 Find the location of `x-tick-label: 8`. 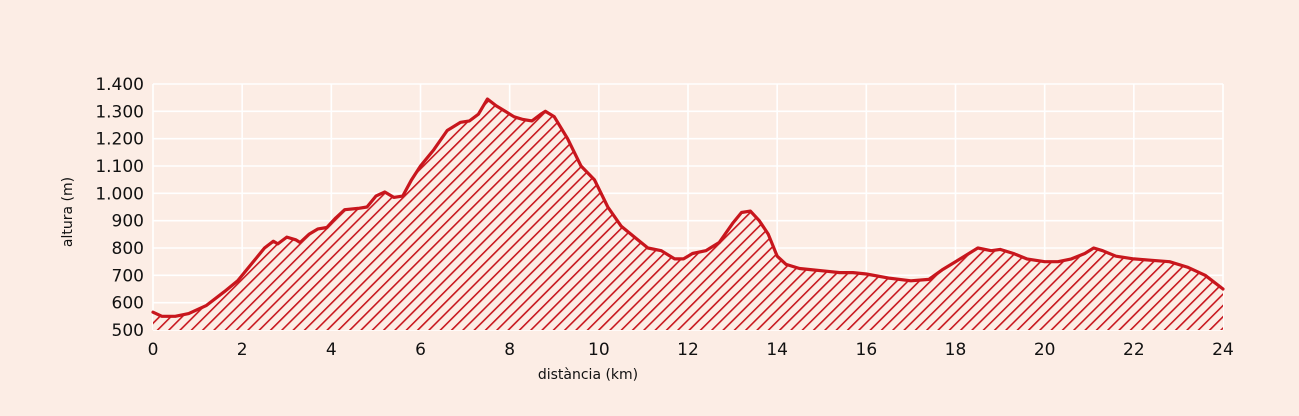

x-tick-label: 8 is located at coordinates (509, 350).